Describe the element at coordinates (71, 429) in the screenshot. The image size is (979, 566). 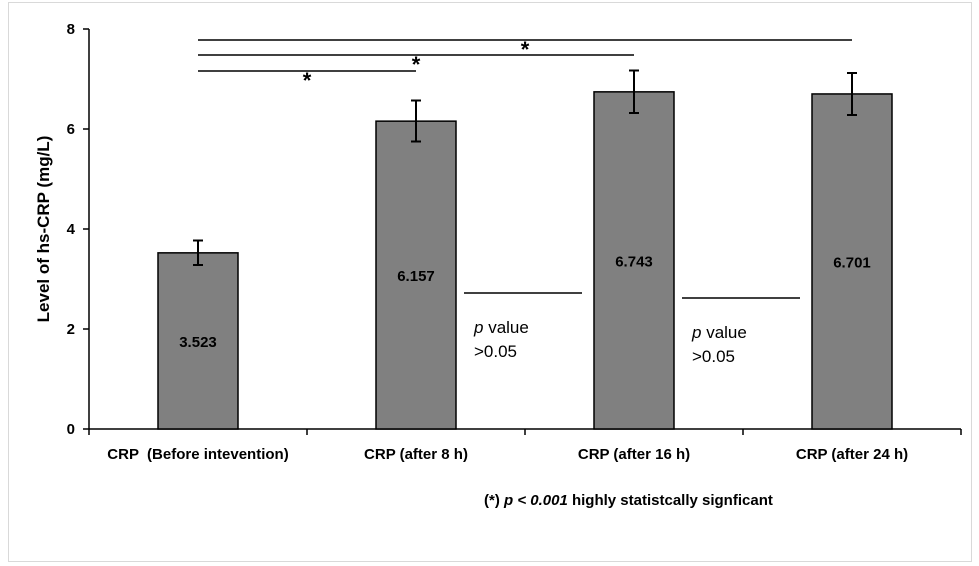
I see `y-tick-label: 0` at that location.